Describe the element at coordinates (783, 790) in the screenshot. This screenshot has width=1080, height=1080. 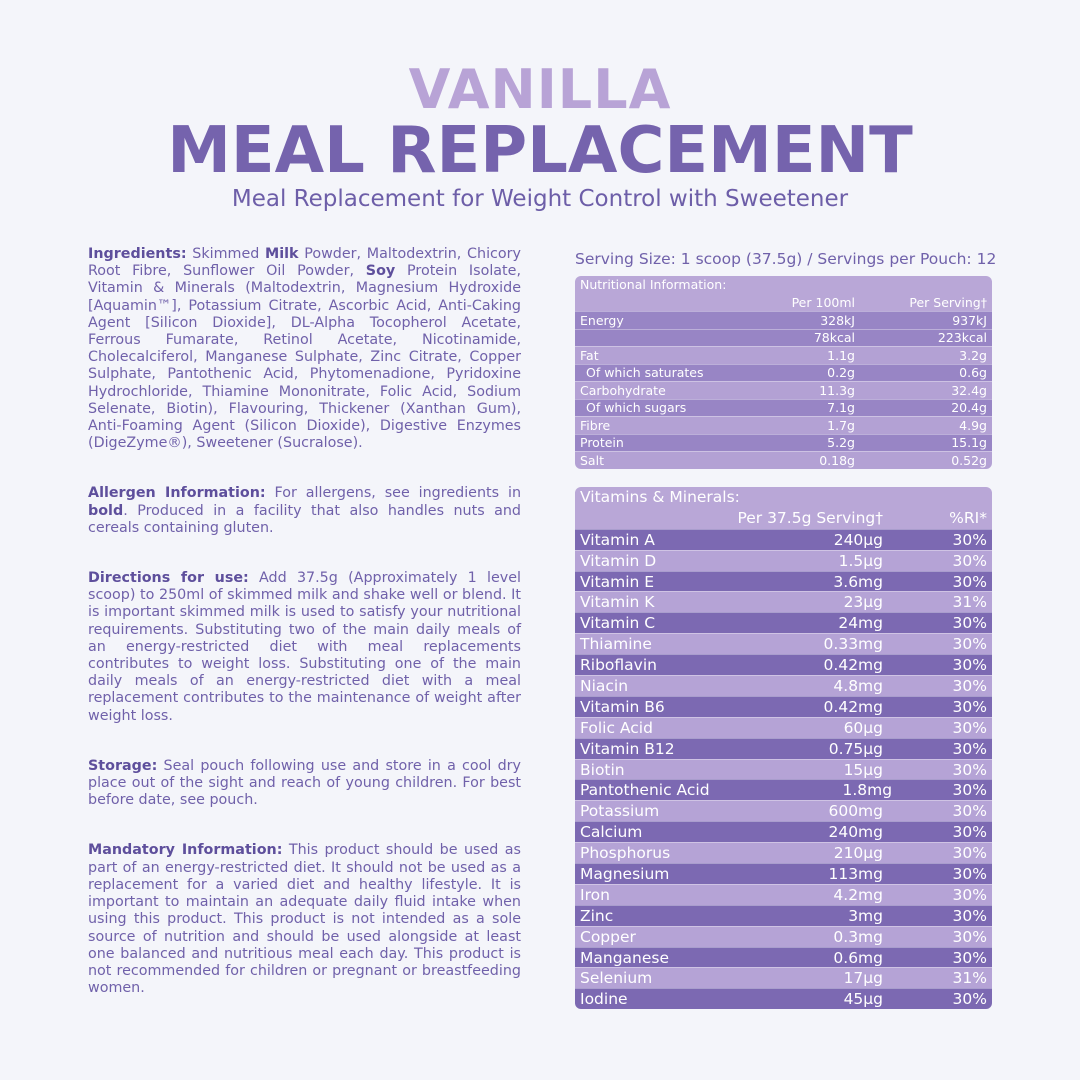
I see `table-row: Pantothenic Acid 1.8mg 30%` at that location.